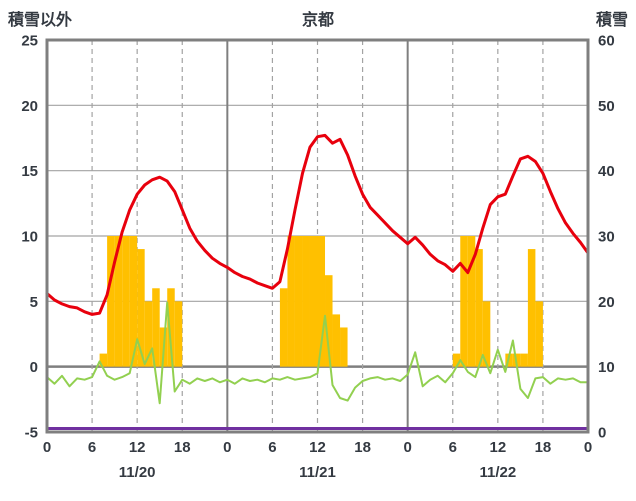 Image resolution: width=636 pixels, height=501 pixels. Describe the element at coordinates (29, 41) in the screenshot. I see `left-axis-tick-label: 25` at that location.